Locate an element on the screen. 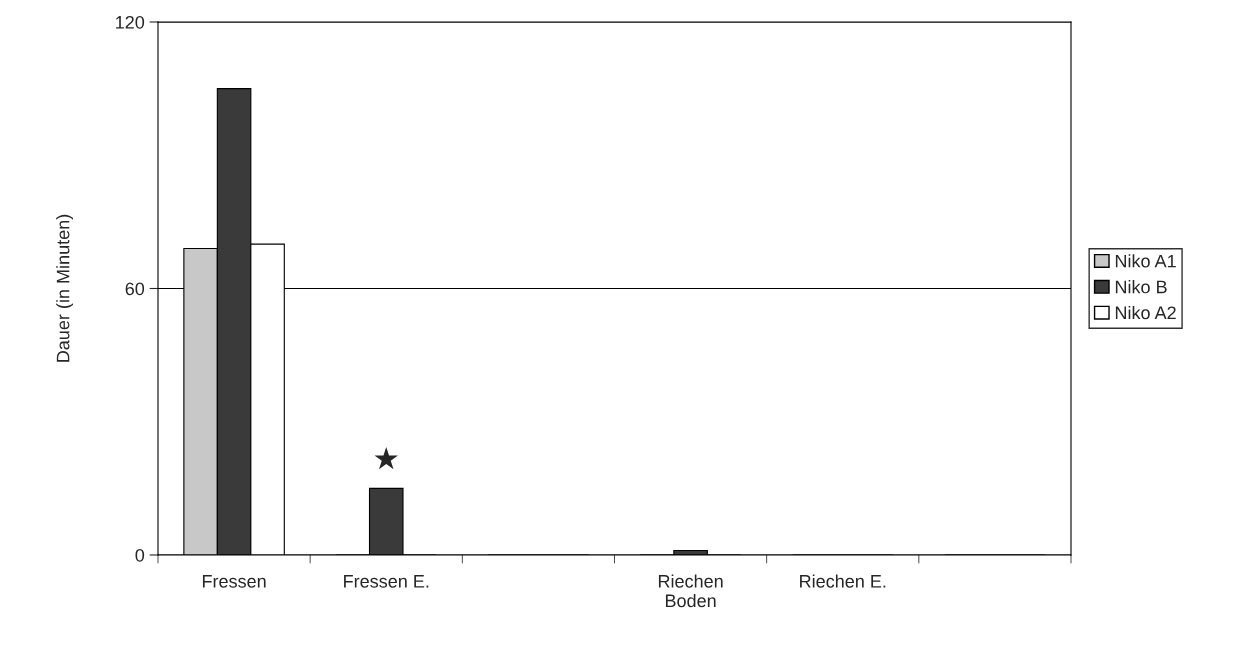 Image resolution: width=1233 pixels, height=648 pixels. legend-label: Niko B is located at coordinates (1141, 287).